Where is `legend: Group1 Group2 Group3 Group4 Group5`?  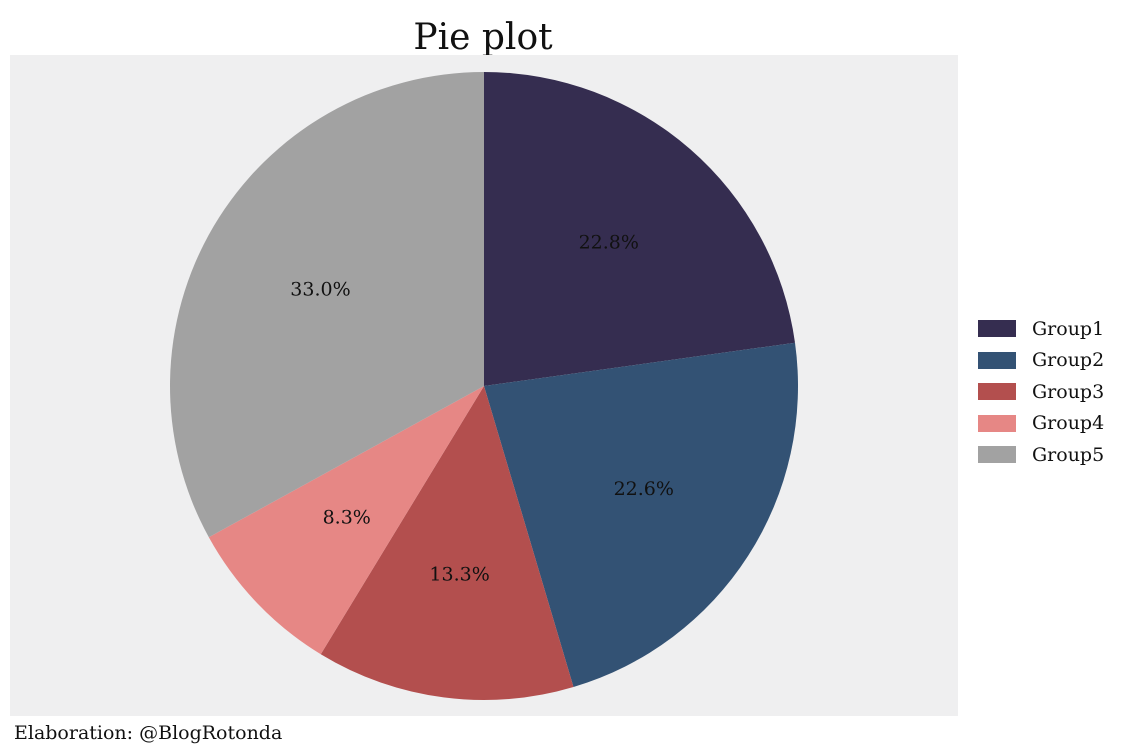 legend: Group1 Group2 Group3 Group4 Group5 is located at coordinates (1053, 392).